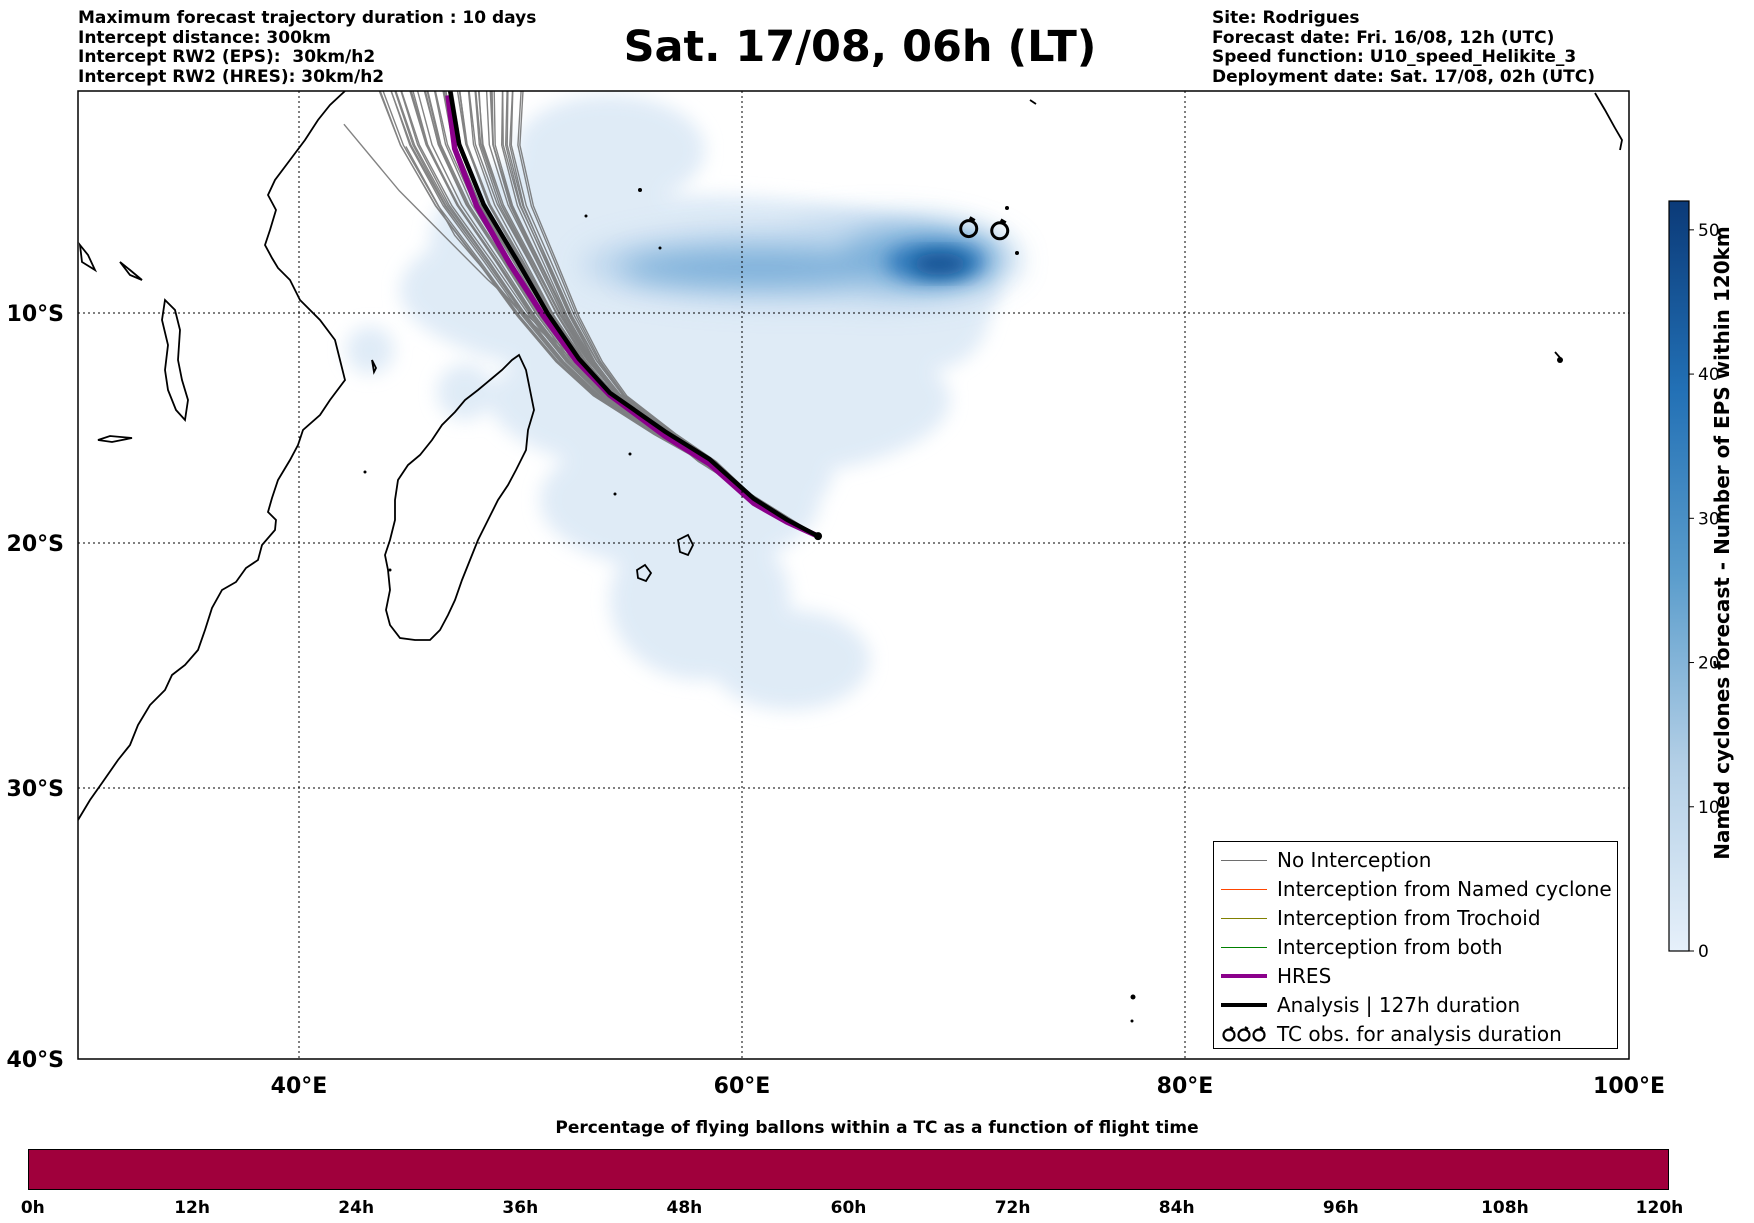 The height and width of the screenshot is (1223, 1754). What do you see at coordinates (1659, 1208) in the screenshot?
I see `flight-time-tick-label: 120h` at bounding box center [1659, 1208].